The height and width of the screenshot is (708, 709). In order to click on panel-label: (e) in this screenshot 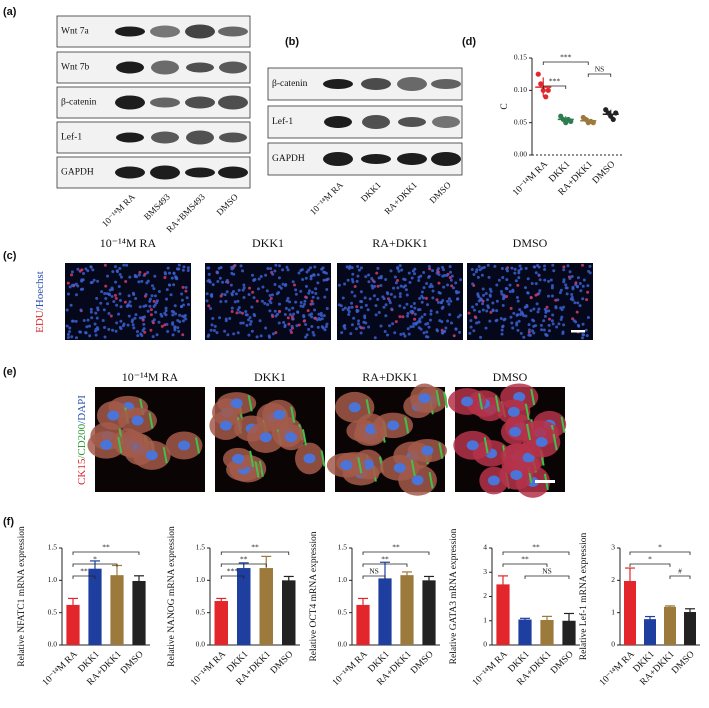, I will do `click(10, 372)`.